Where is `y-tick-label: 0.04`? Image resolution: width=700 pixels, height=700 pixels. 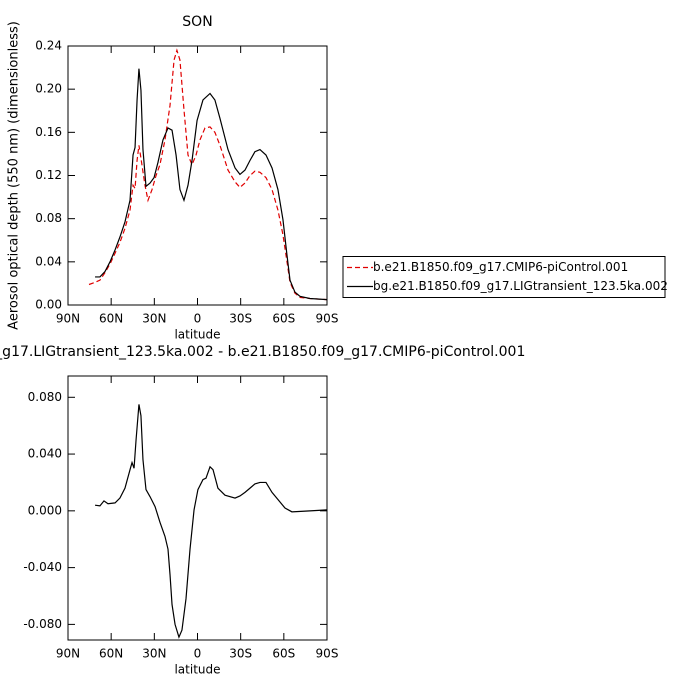
y-tick-label: 0.04 is located at coordinates (48, 261).